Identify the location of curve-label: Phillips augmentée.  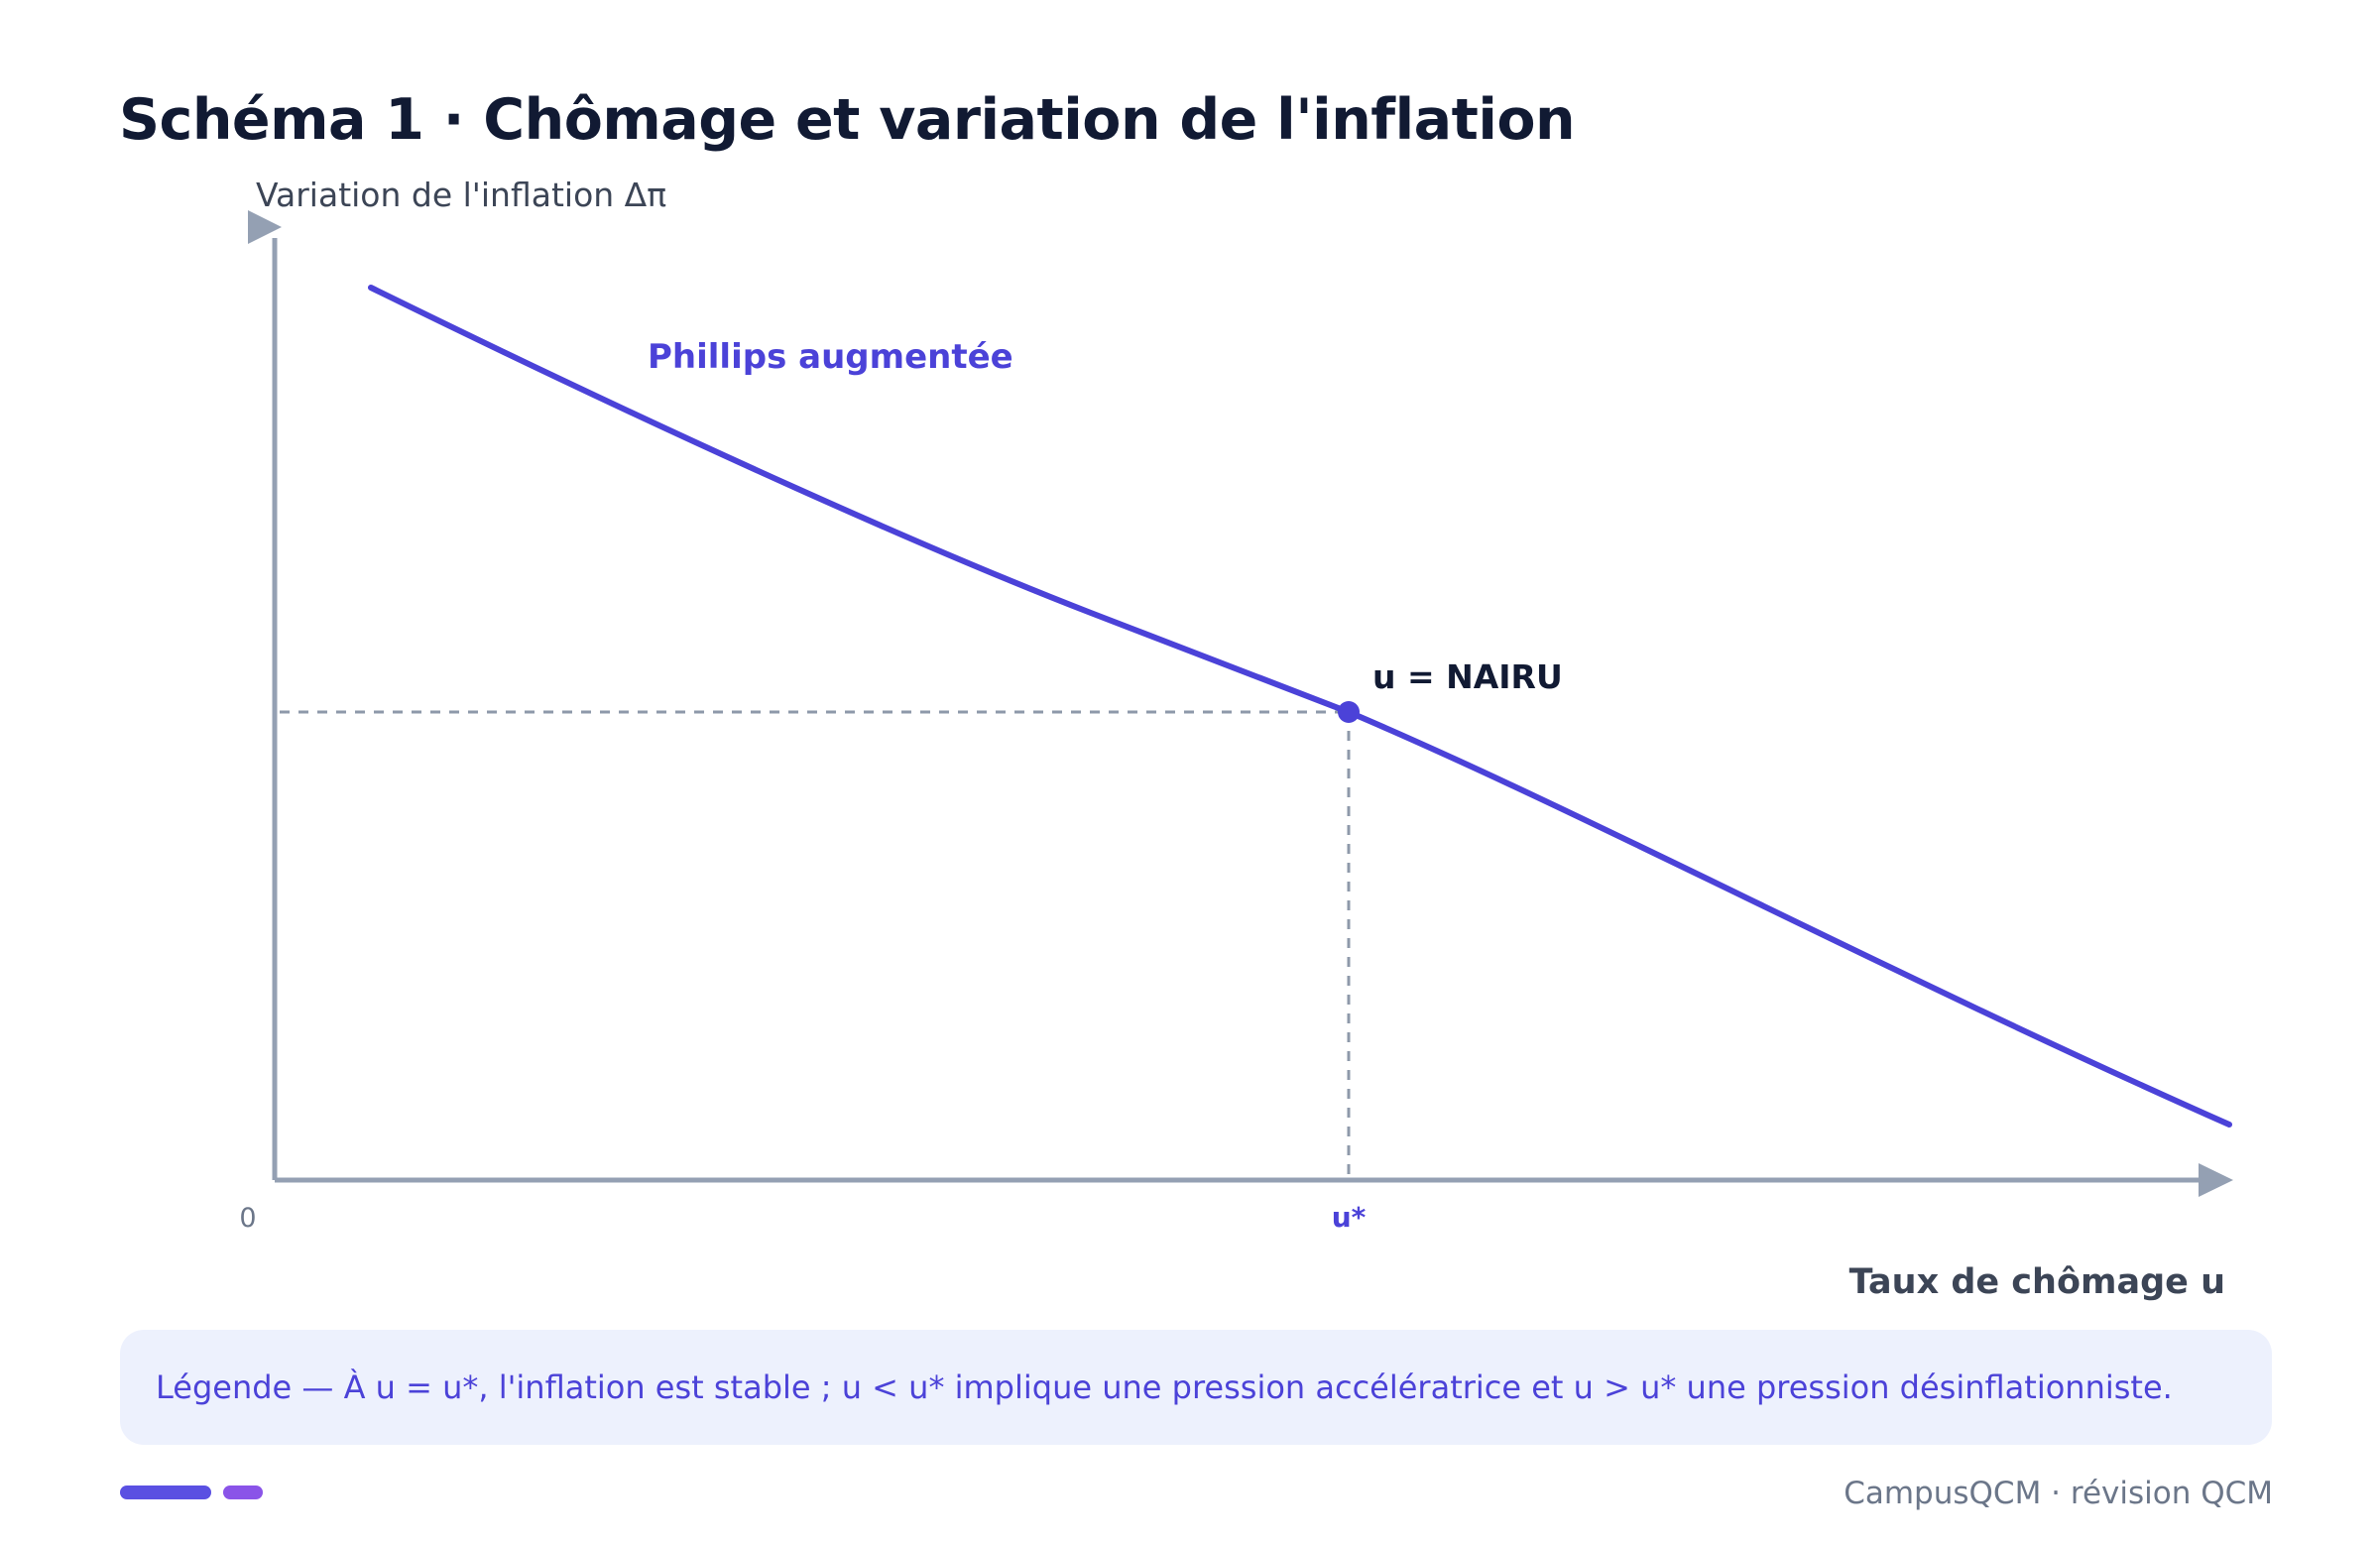
(830, 357).